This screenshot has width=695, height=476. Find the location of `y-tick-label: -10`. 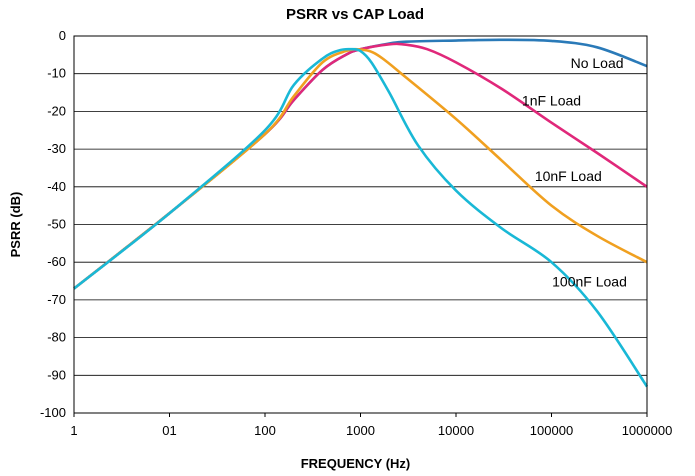

y-tick-label: -10 is located at coordinates (56, 73).